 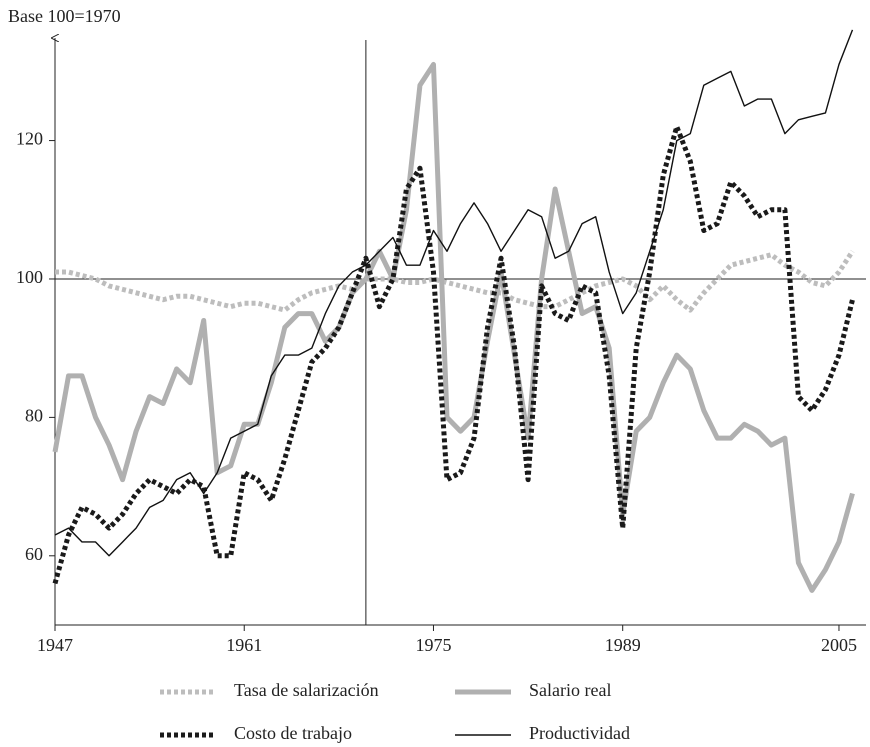 What do you see at coordinates (306, 690) in the screenshot?
I see `legend-label: Tasa de salarización` at bounding box center [306, 690].